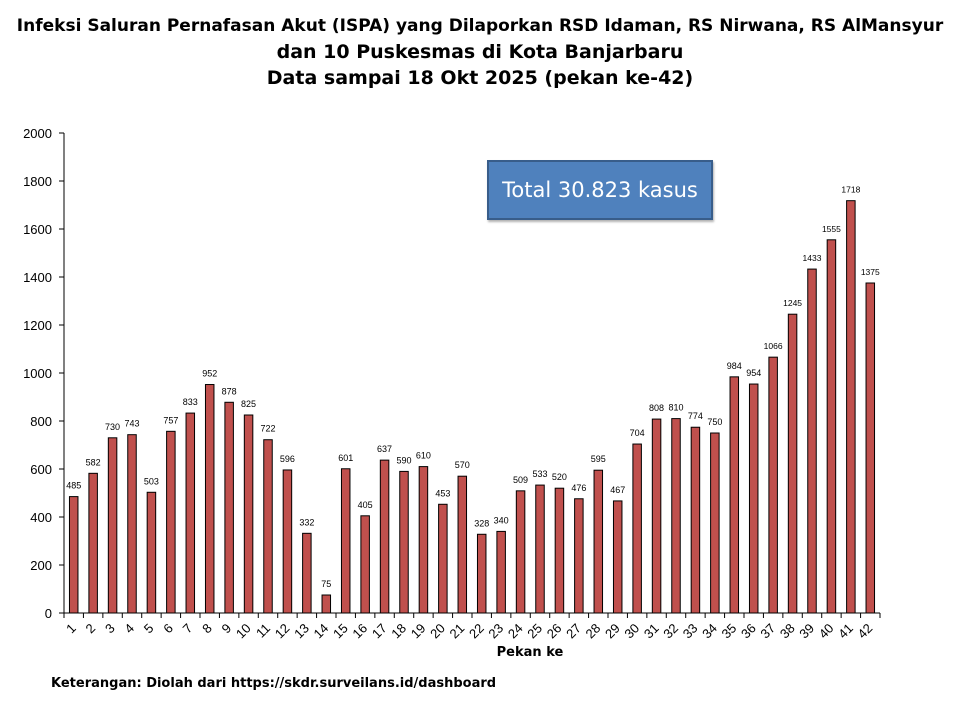 Image resolution: width=960 pixels, height=720 pixels. What do you see at coordinates (287, 459) in the screenshot?
I see `data-label: 596` at bounding box center [287, 459].